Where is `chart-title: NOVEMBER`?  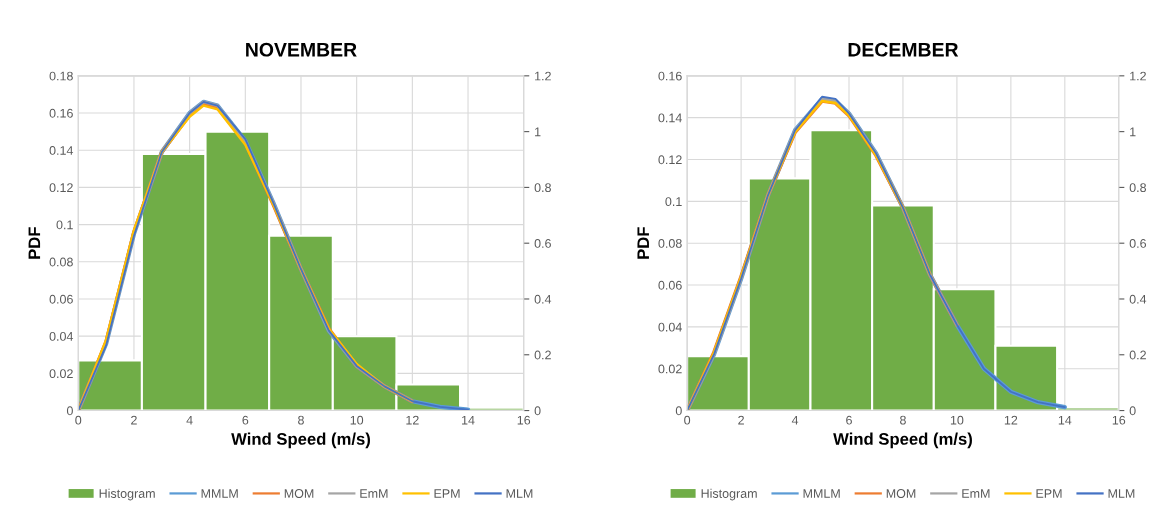
chart-title: NOVEMBER is located at coordinates (301, 49).